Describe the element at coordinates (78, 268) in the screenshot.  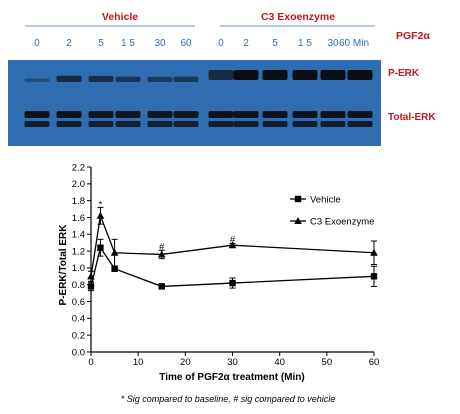
I see `y-tick-label: 1.0` at that location.